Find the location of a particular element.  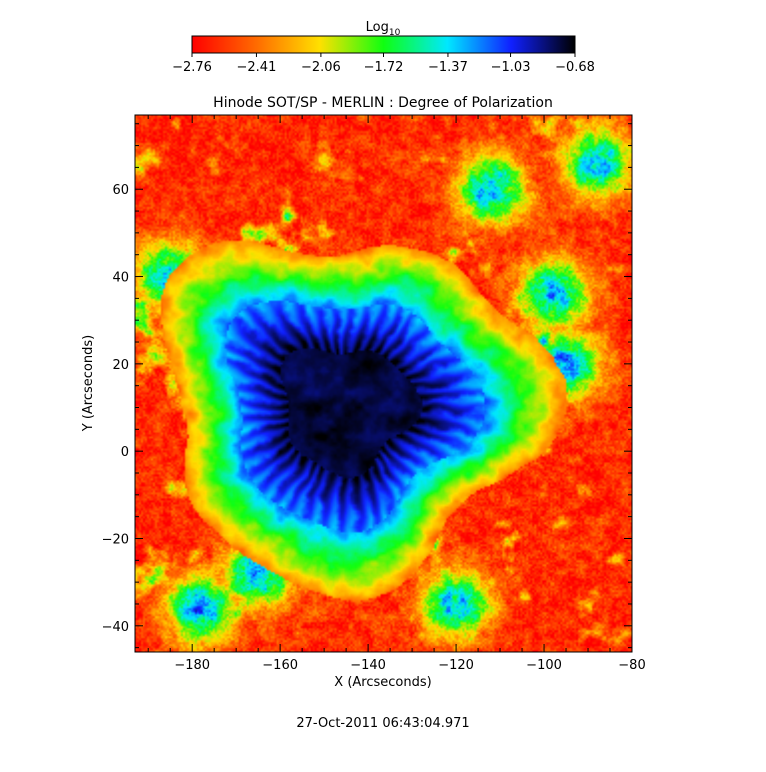

colorbar-ticks: −2.76 −2.41 −2.06 −1.72 −1.37 −1.03 −0.68 is located at coordinates (383, 64).